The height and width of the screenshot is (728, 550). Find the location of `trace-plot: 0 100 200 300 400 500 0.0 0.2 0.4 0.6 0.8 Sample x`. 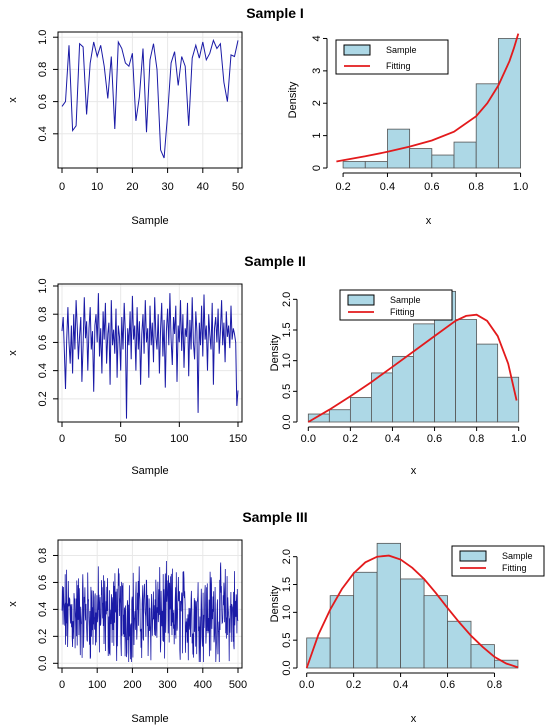

trace-plot: 0 100 200 300 400 500 0.0 0.2 0.4 0.6 0.8 Sample x is located at coordinates (127, 632).